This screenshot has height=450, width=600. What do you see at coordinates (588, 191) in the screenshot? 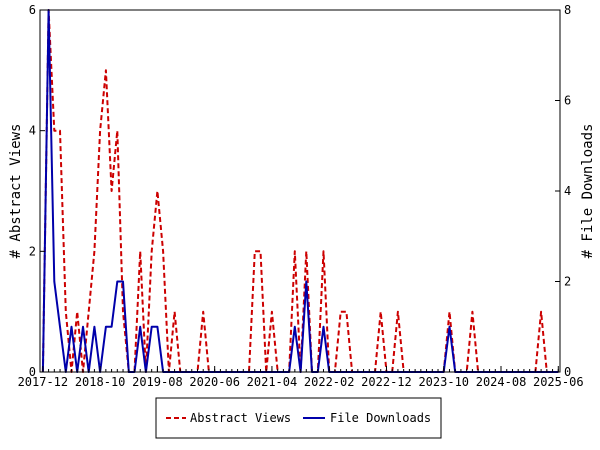
I see `y-axis-label-right: # File Downloads` at bounding box center [588, 191].